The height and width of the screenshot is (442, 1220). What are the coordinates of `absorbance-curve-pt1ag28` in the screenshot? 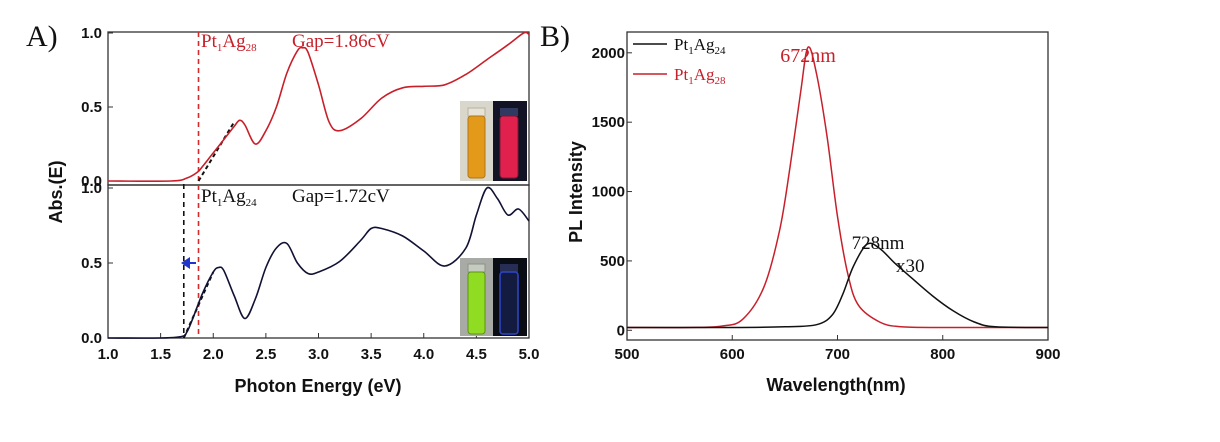 It's located at (318, 107).